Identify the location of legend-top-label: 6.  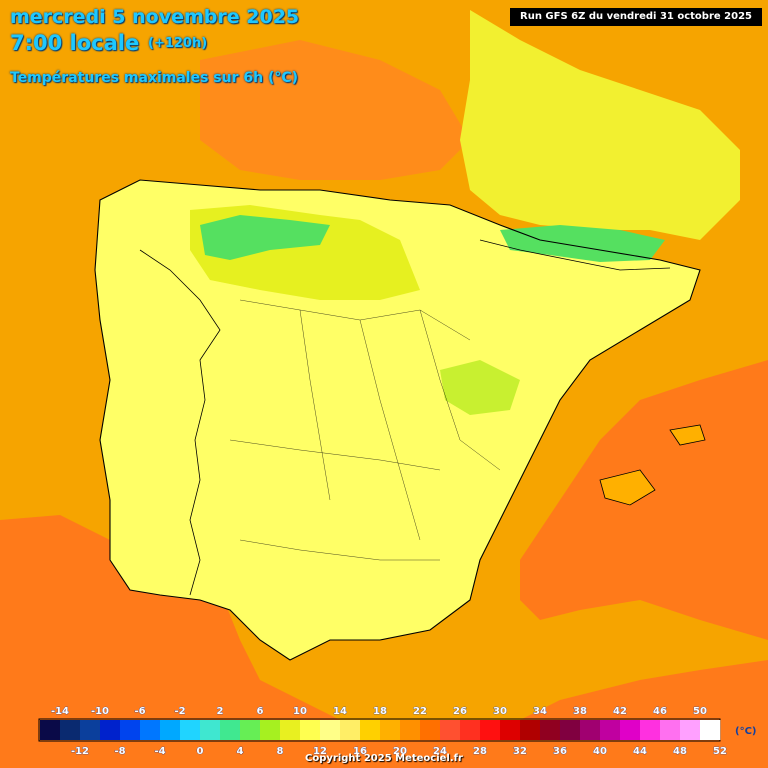
(260, 711).